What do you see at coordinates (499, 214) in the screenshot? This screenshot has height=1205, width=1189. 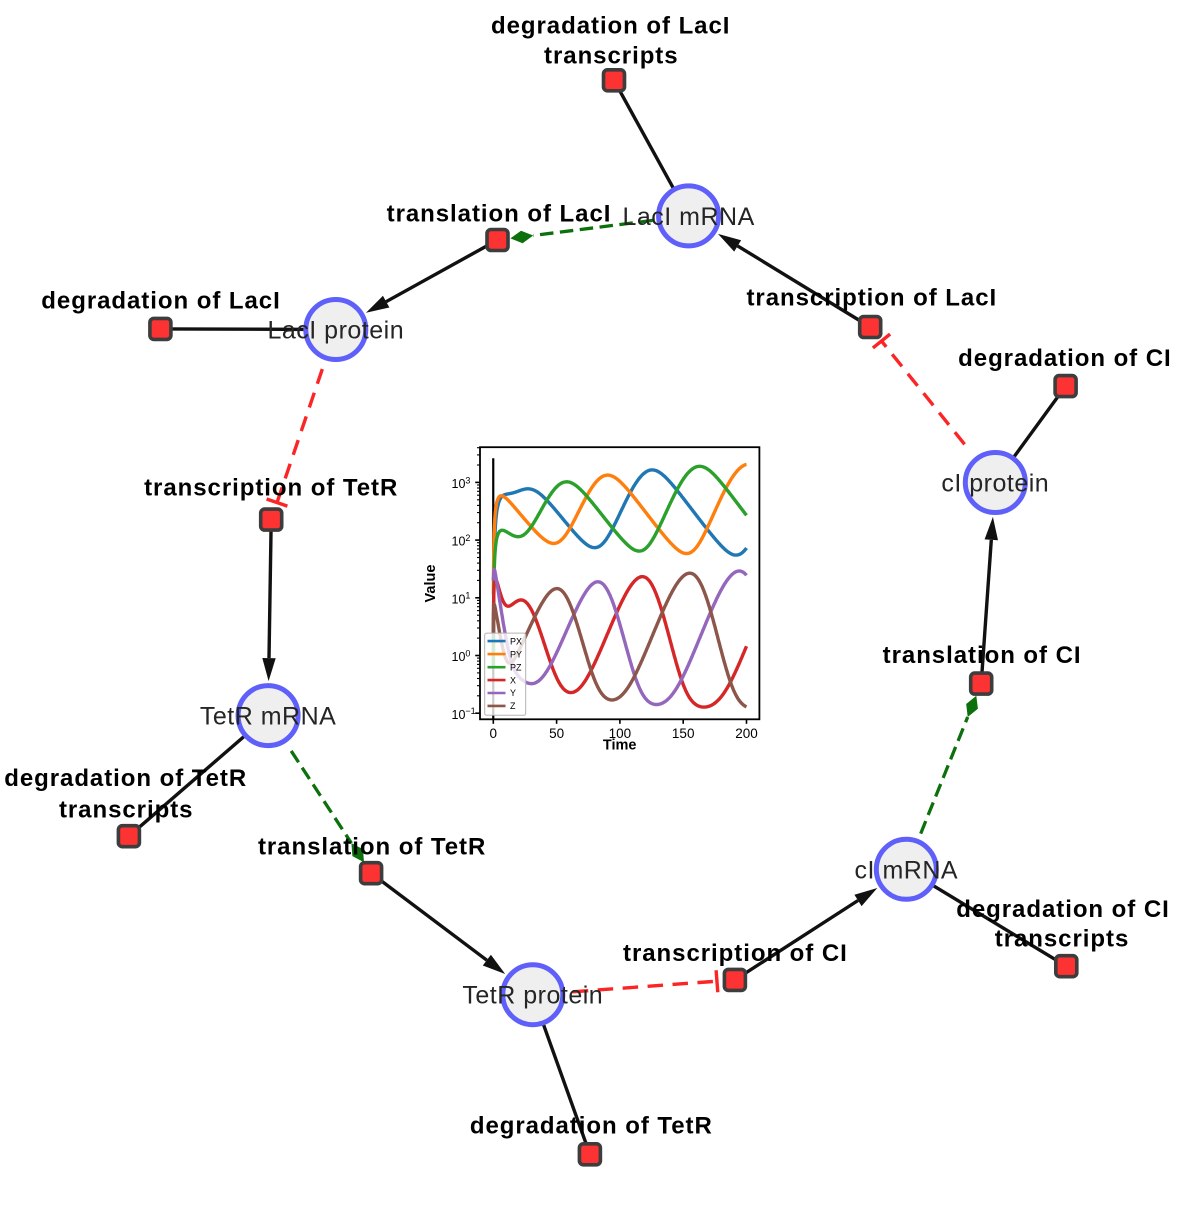 I see `svg-text: translation of LacI` at bounding box center [499, 214].